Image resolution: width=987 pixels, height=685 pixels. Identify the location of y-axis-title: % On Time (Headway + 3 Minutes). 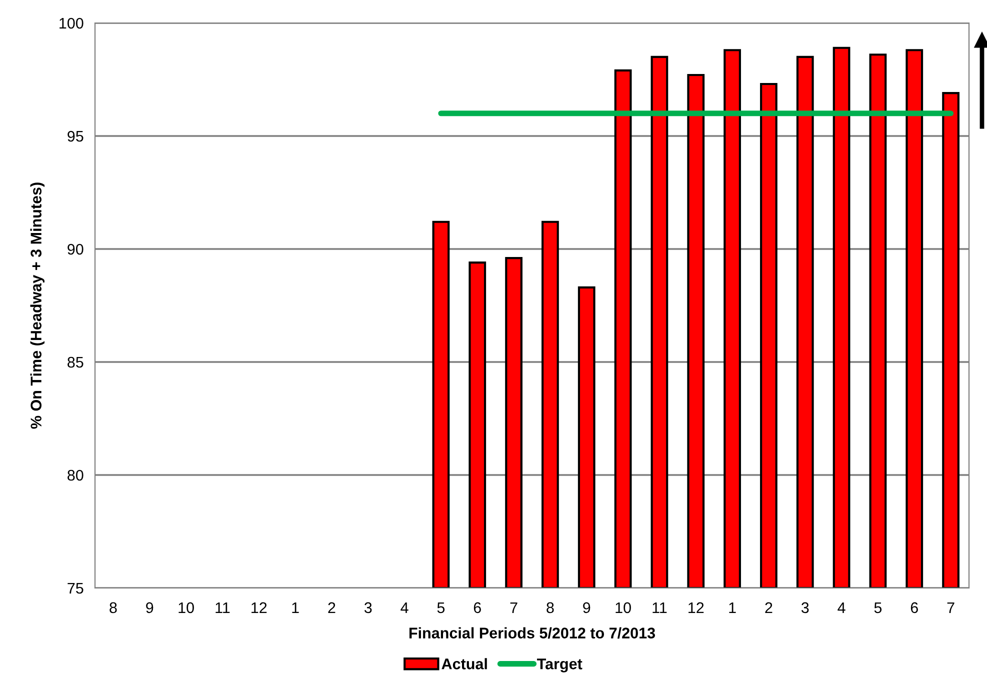
(37, 305).